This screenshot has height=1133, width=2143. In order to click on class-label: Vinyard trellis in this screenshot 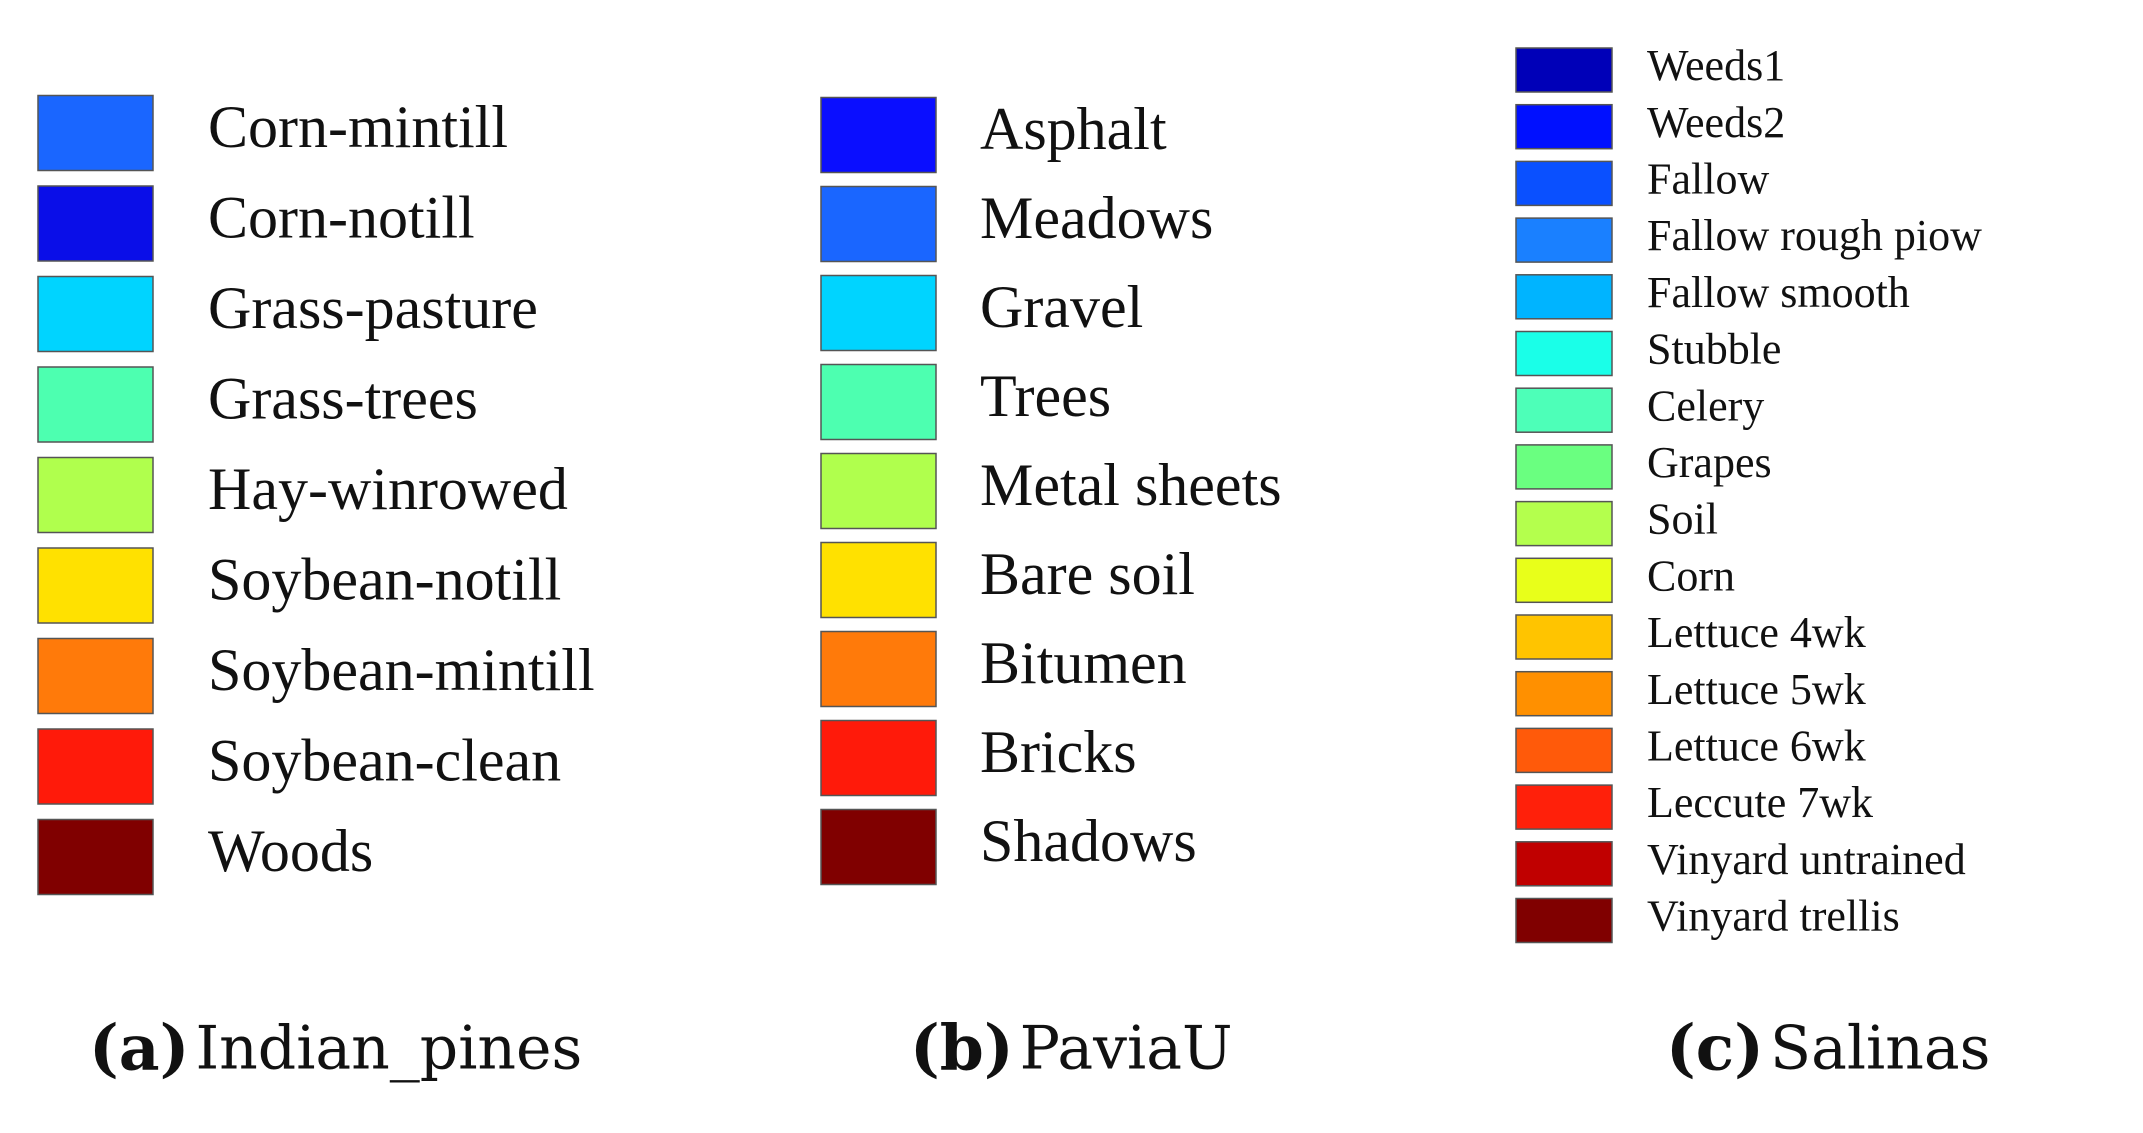, I will do `click(1773, 916)`.